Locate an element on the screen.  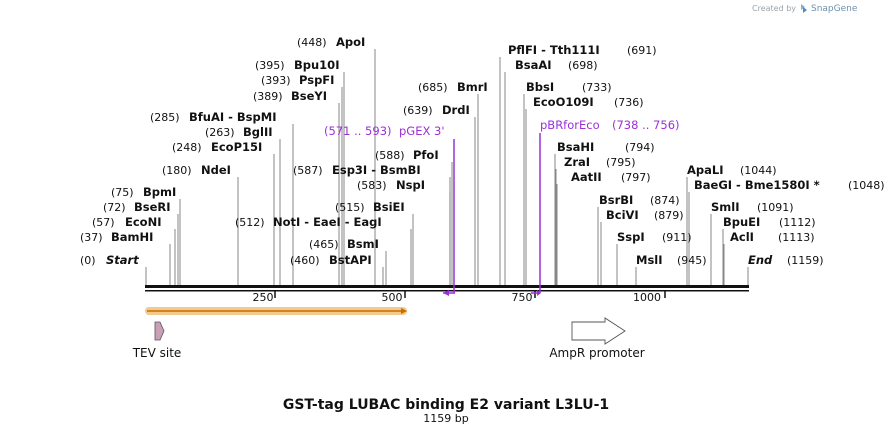
site-position: (395) is located at coordinates (270, 65).